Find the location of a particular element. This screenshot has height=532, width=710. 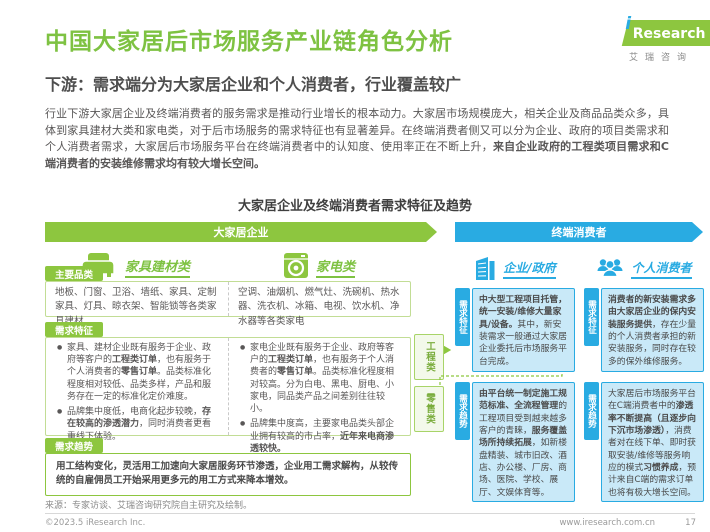

page-subtitle: 下游：需求端分为大家居企业和个人消费者，行业覆盖较广 is located at coordinates (253, 84).